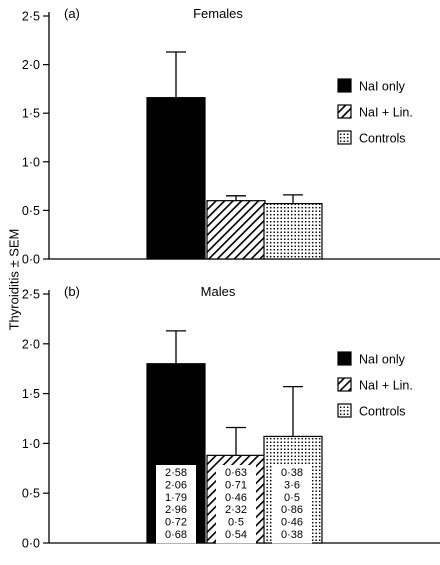 This screenshot has height=565, width=440. Describe the element at coordinates (218, 13) in the screenshot. I see `panel-title: Females` at that location.